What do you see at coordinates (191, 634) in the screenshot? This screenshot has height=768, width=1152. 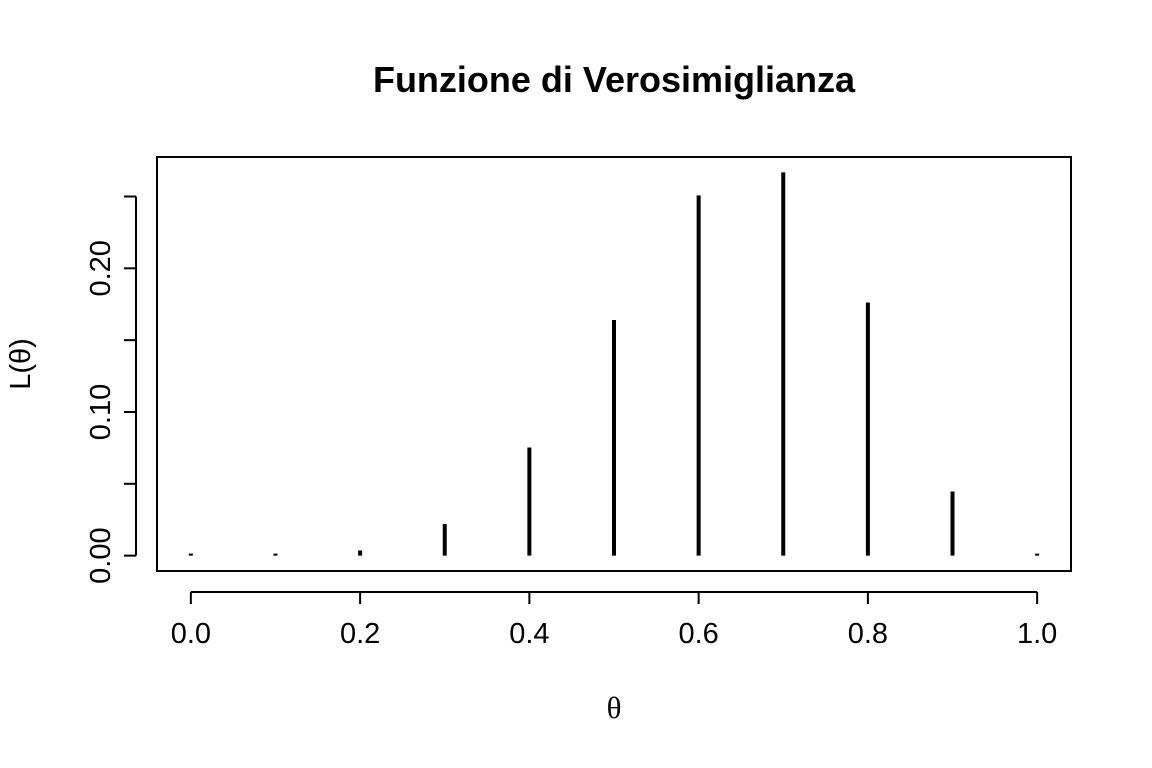 I see `x-tick-label: 0.0` at bounding box center [191, 634].